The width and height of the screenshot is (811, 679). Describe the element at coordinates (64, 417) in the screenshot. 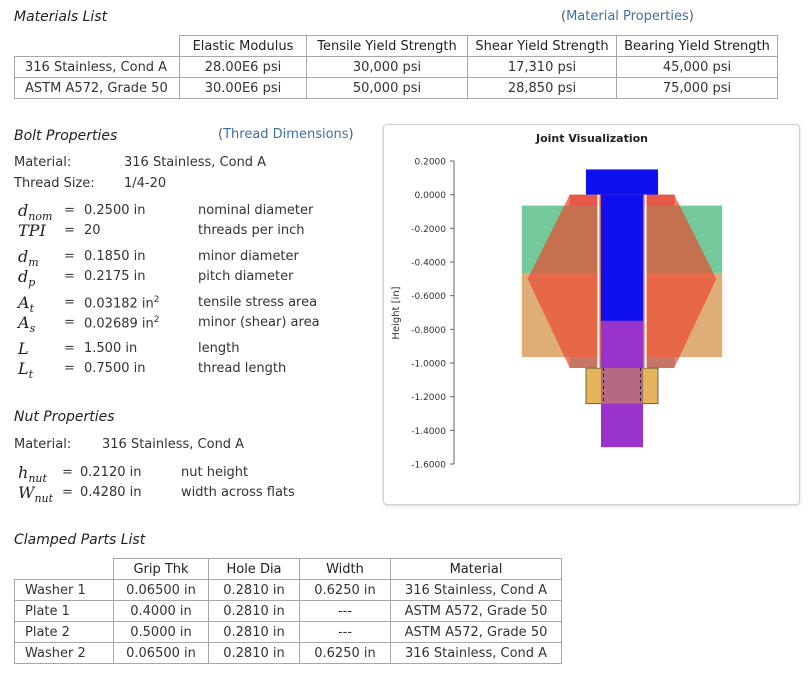

I see `nut-properties-title: Nut Properties` at that location.